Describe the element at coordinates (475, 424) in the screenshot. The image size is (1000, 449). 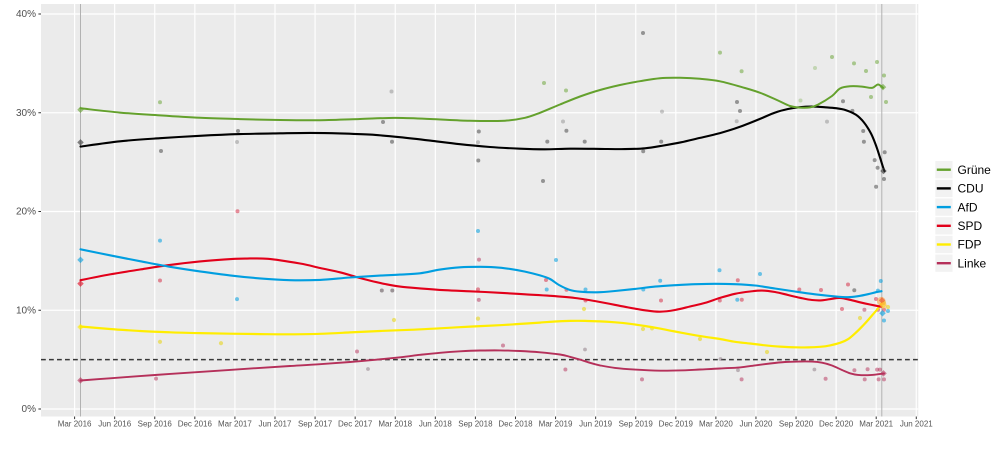
I see `svg-text: Sep 2018` at that location.